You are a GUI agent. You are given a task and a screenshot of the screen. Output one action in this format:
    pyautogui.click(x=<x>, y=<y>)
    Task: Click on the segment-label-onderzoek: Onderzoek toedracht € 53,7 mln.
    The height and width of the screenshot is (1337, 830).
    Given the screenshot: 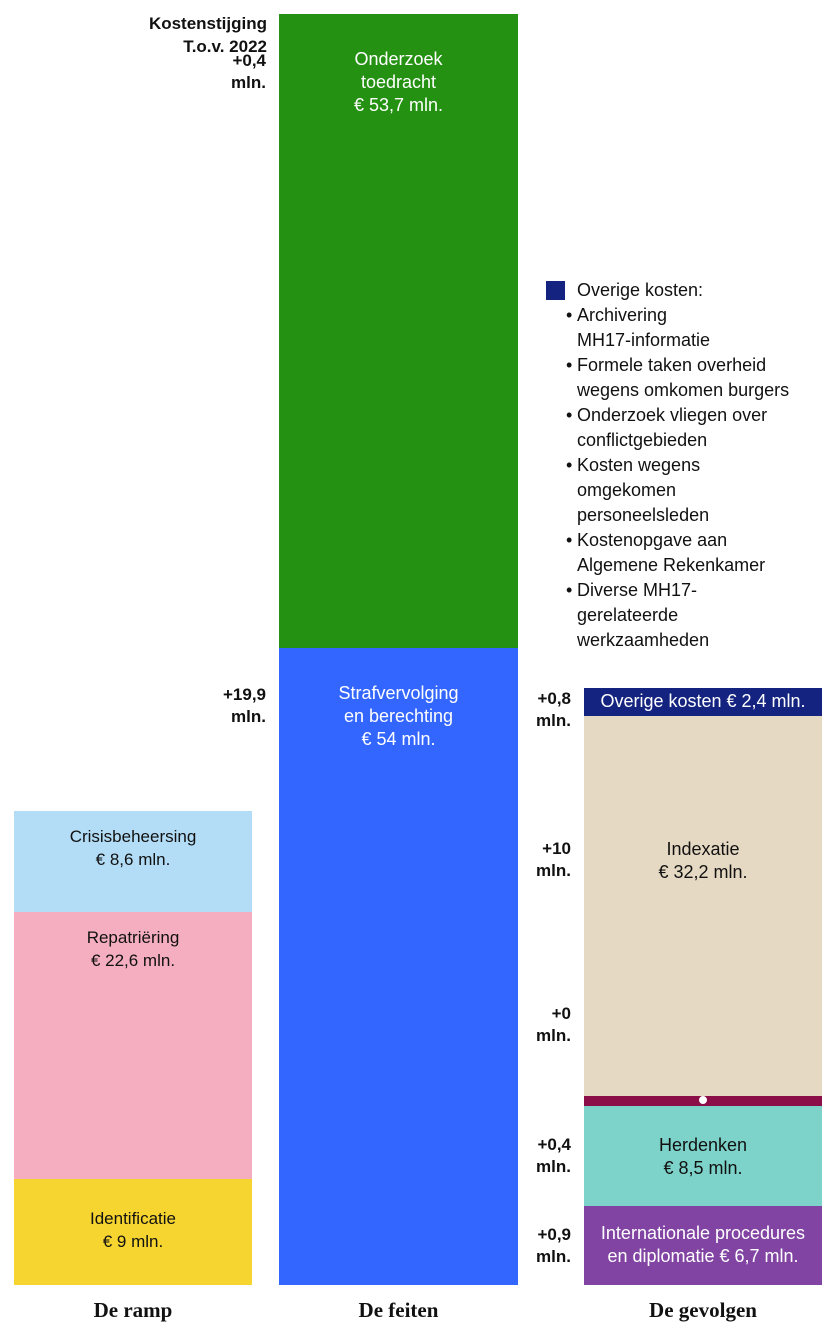 What is the action you would take?
    pyautogui.click(x=398, y=82)
    